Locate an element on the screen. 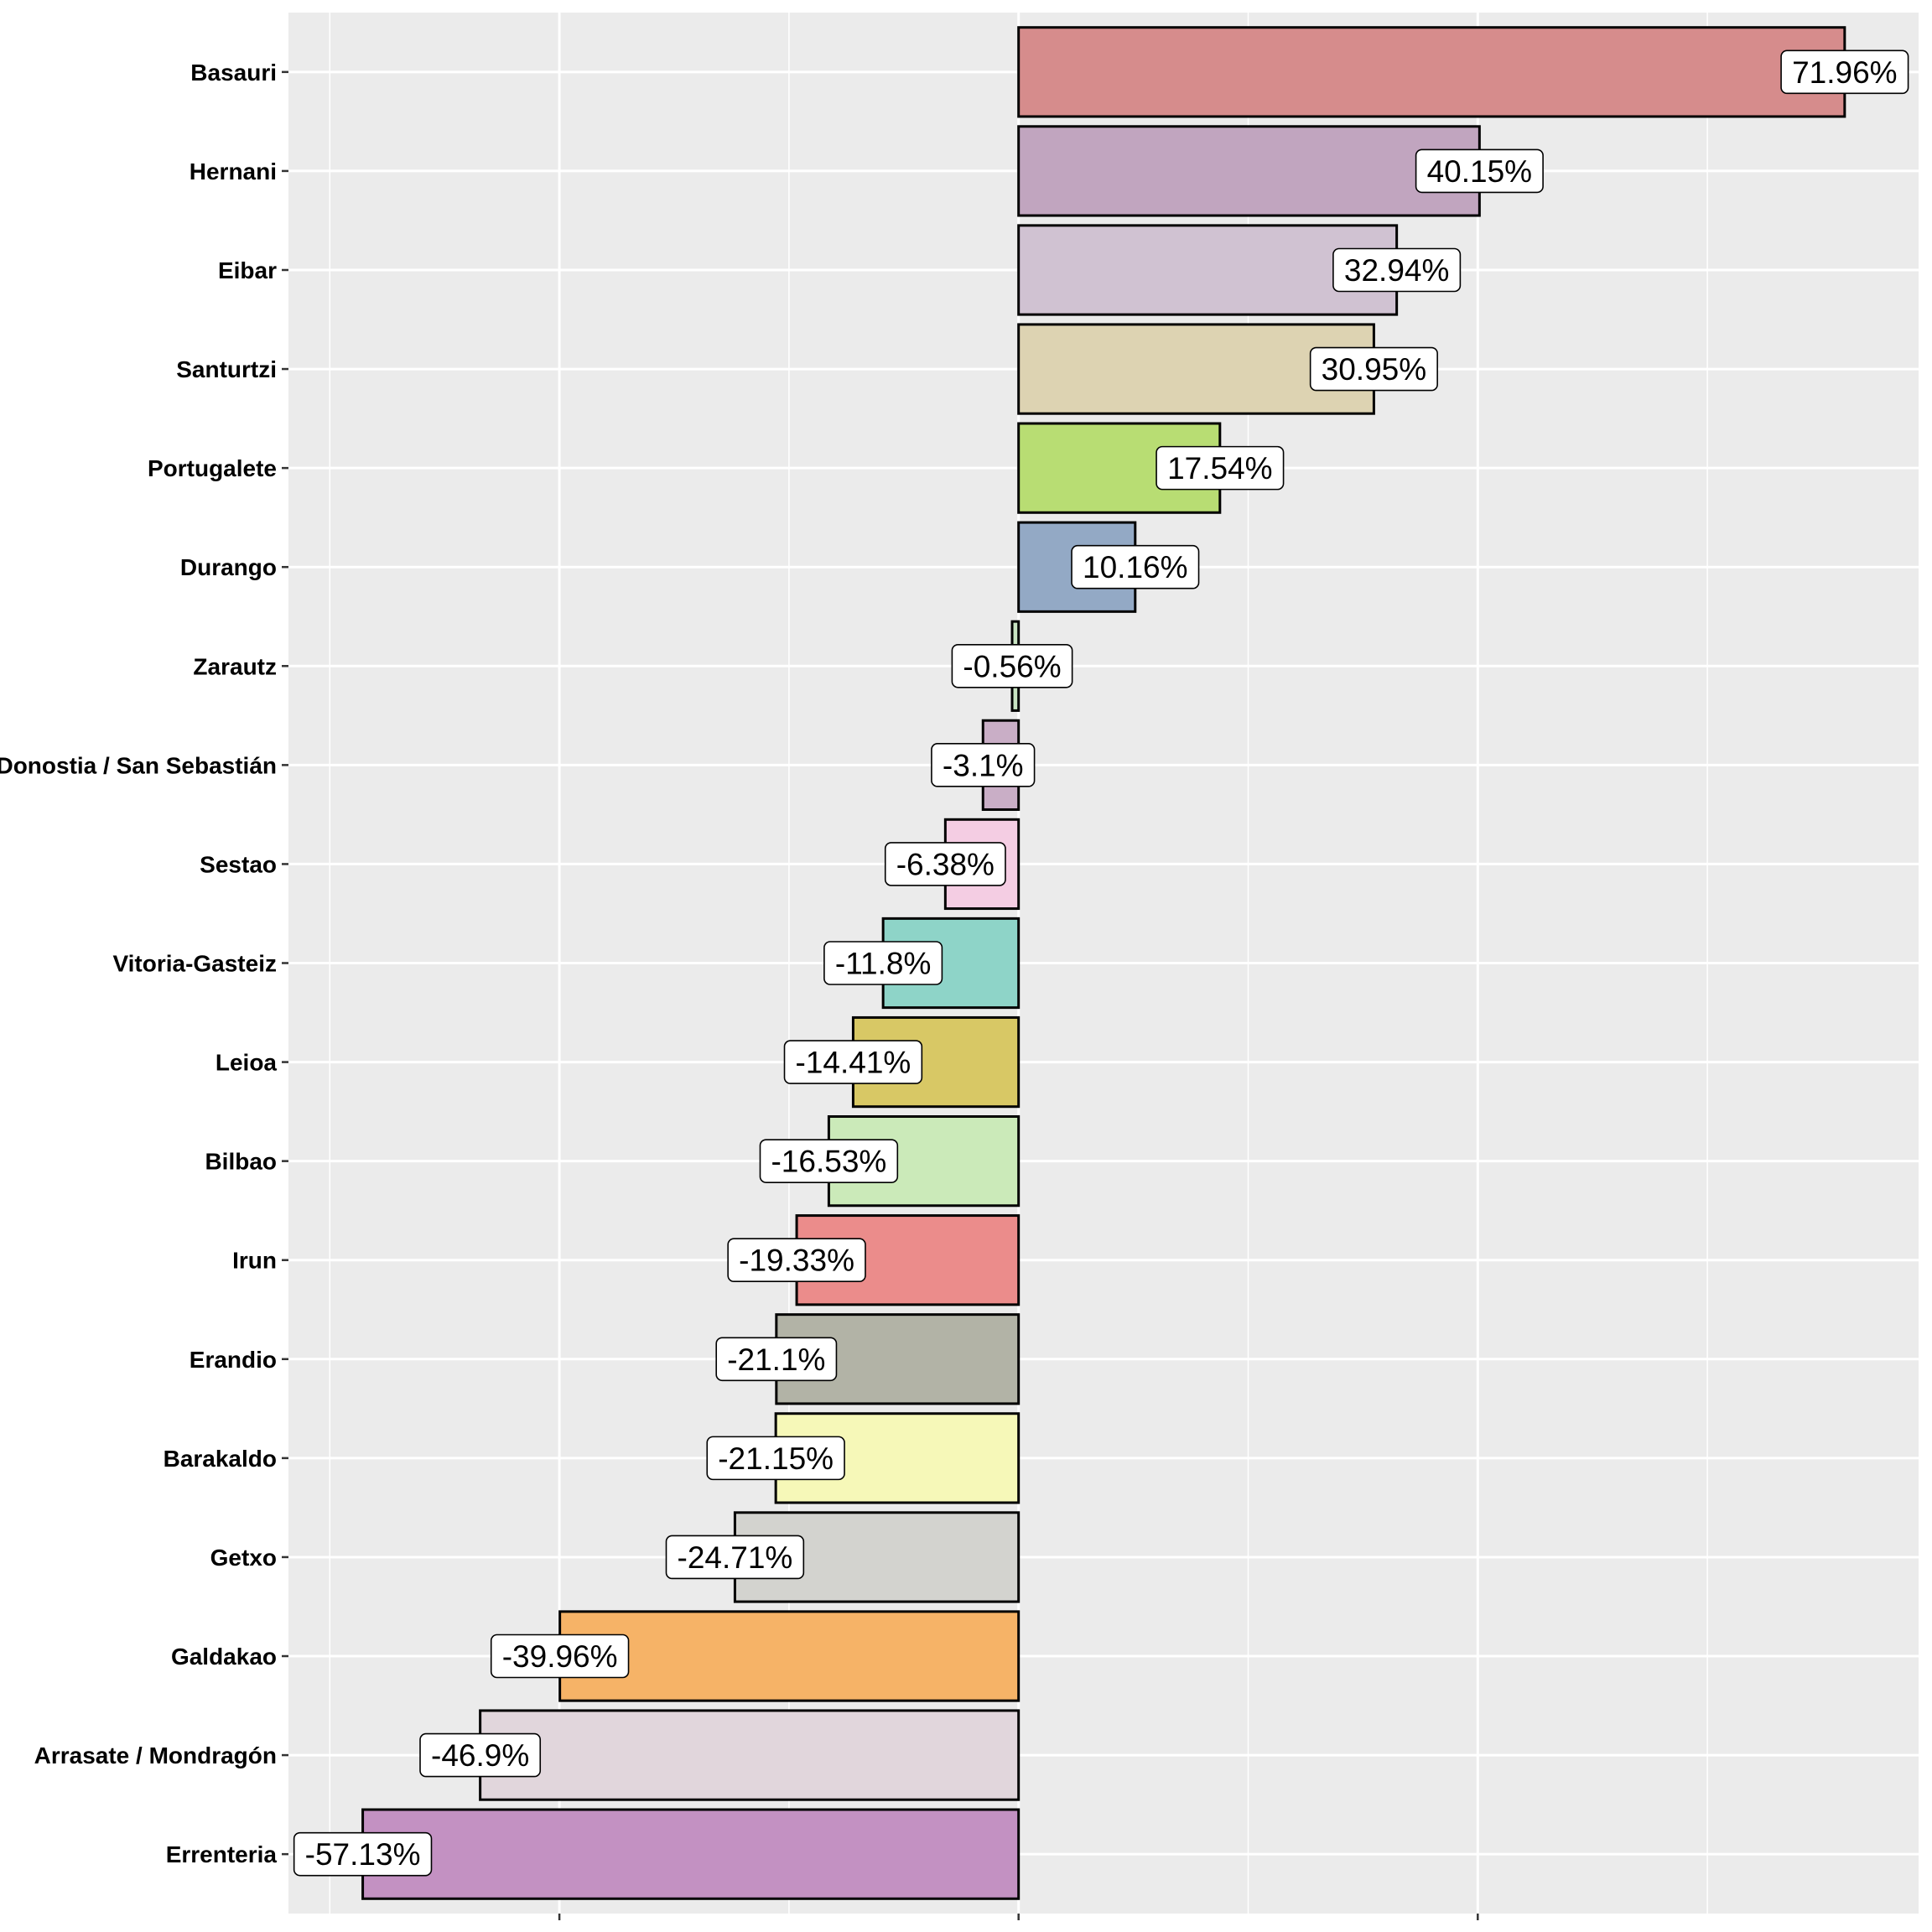 This screenshot has height=1932, width=1932. value-label: 71.96% is located at coordinates (1844, 72).